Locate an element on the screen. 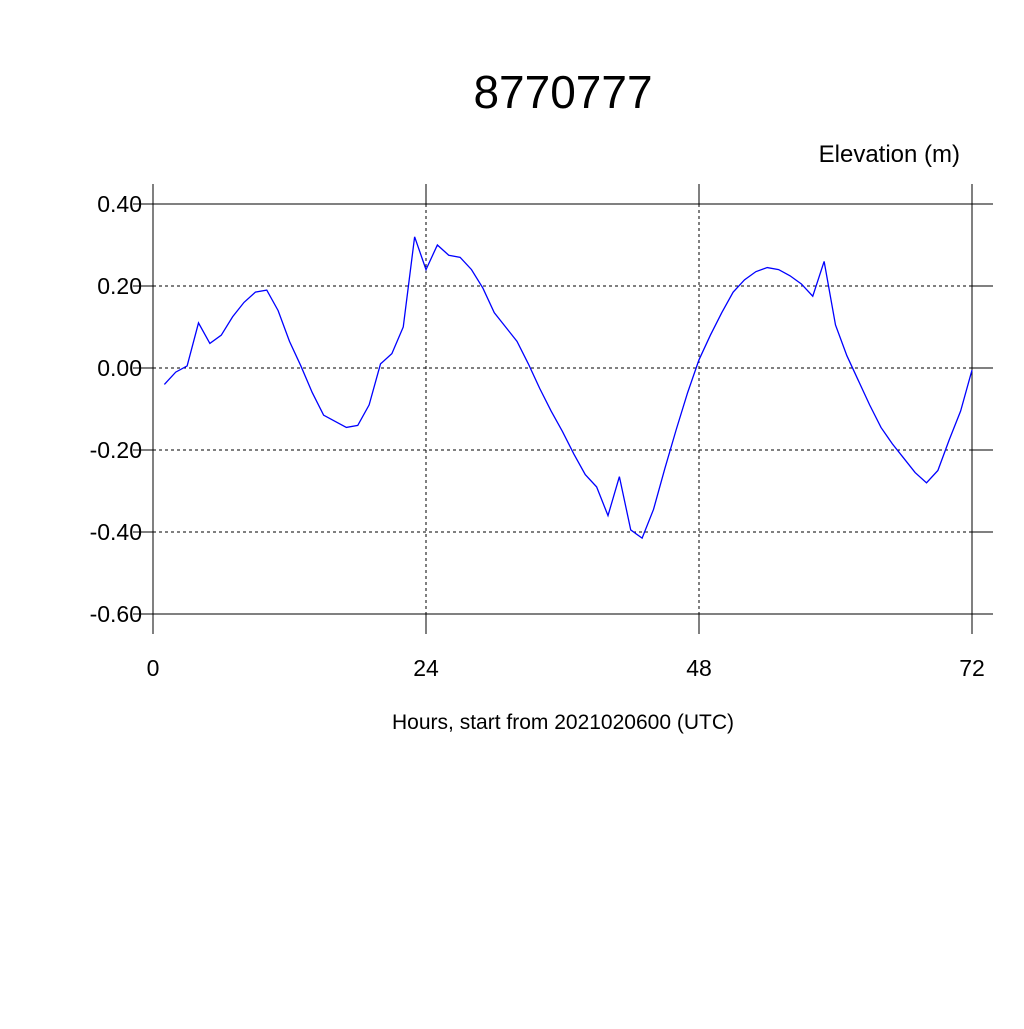  x-tick-label: 48 is located at coordinates (699, 668).